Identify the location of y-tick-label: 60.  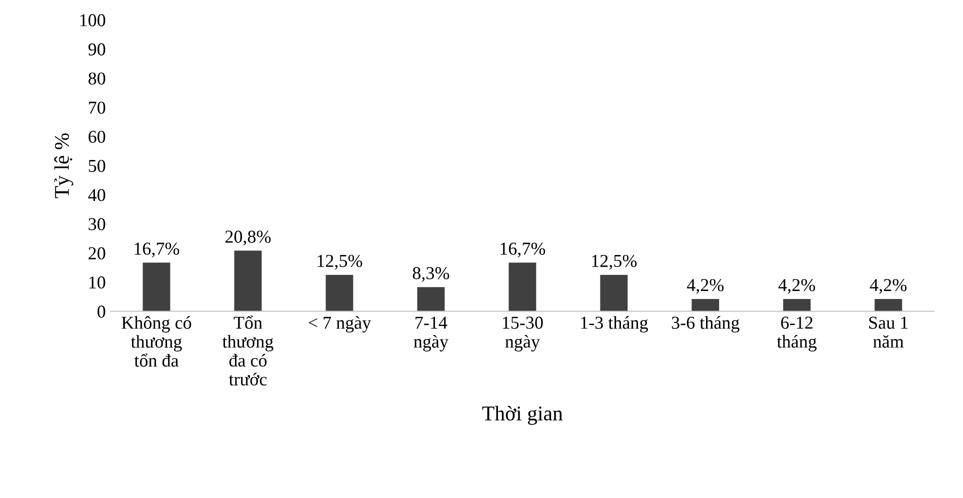
(97, 136).